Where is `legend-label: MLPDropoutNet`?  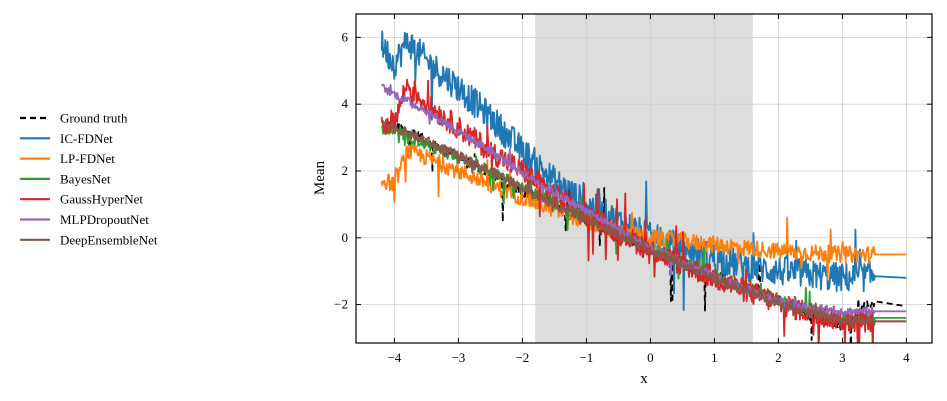 legend-label: MLPDropoutNet is located at coordinates (104, 219).